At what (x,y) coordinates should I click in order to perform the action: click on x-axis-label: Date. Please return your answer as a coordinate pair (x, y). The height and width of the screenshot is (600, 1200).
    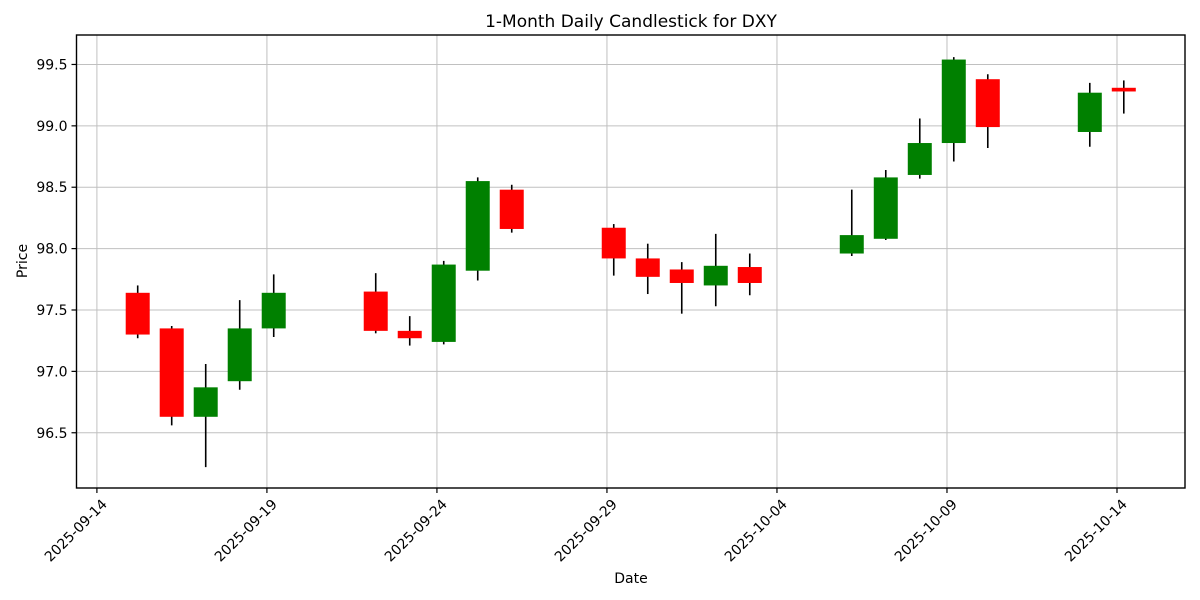
    Looking at the image, I should click on (630, 579).